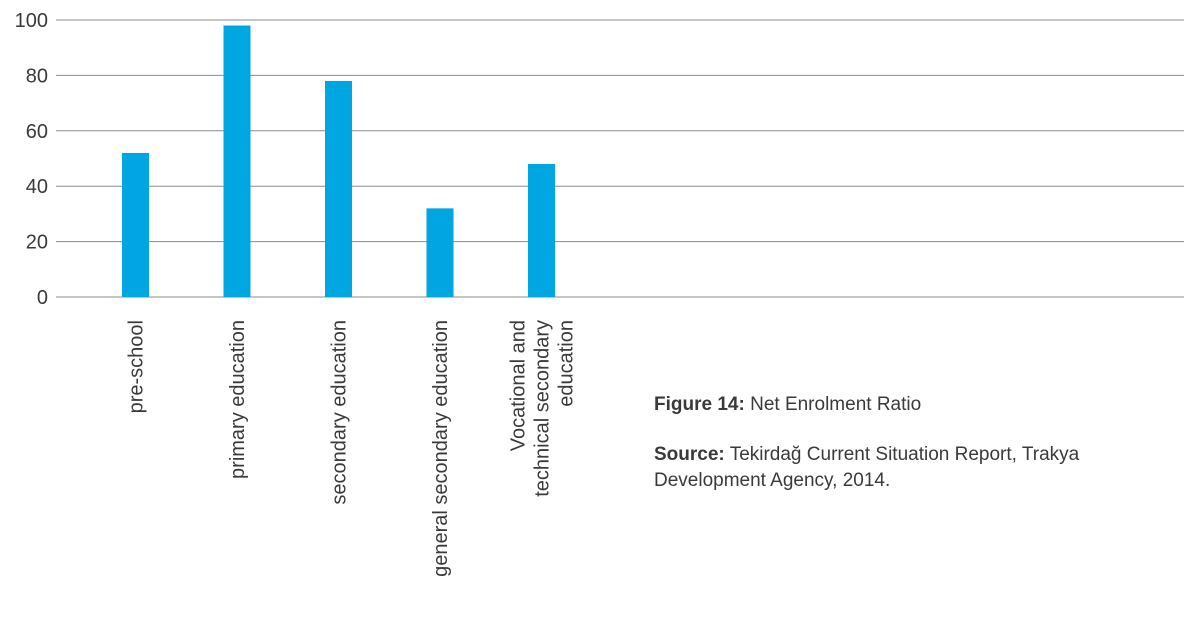 The height and width of the screenshot is (643, 1184). I want to click on category-label-line: primary education, so click(238, 399).